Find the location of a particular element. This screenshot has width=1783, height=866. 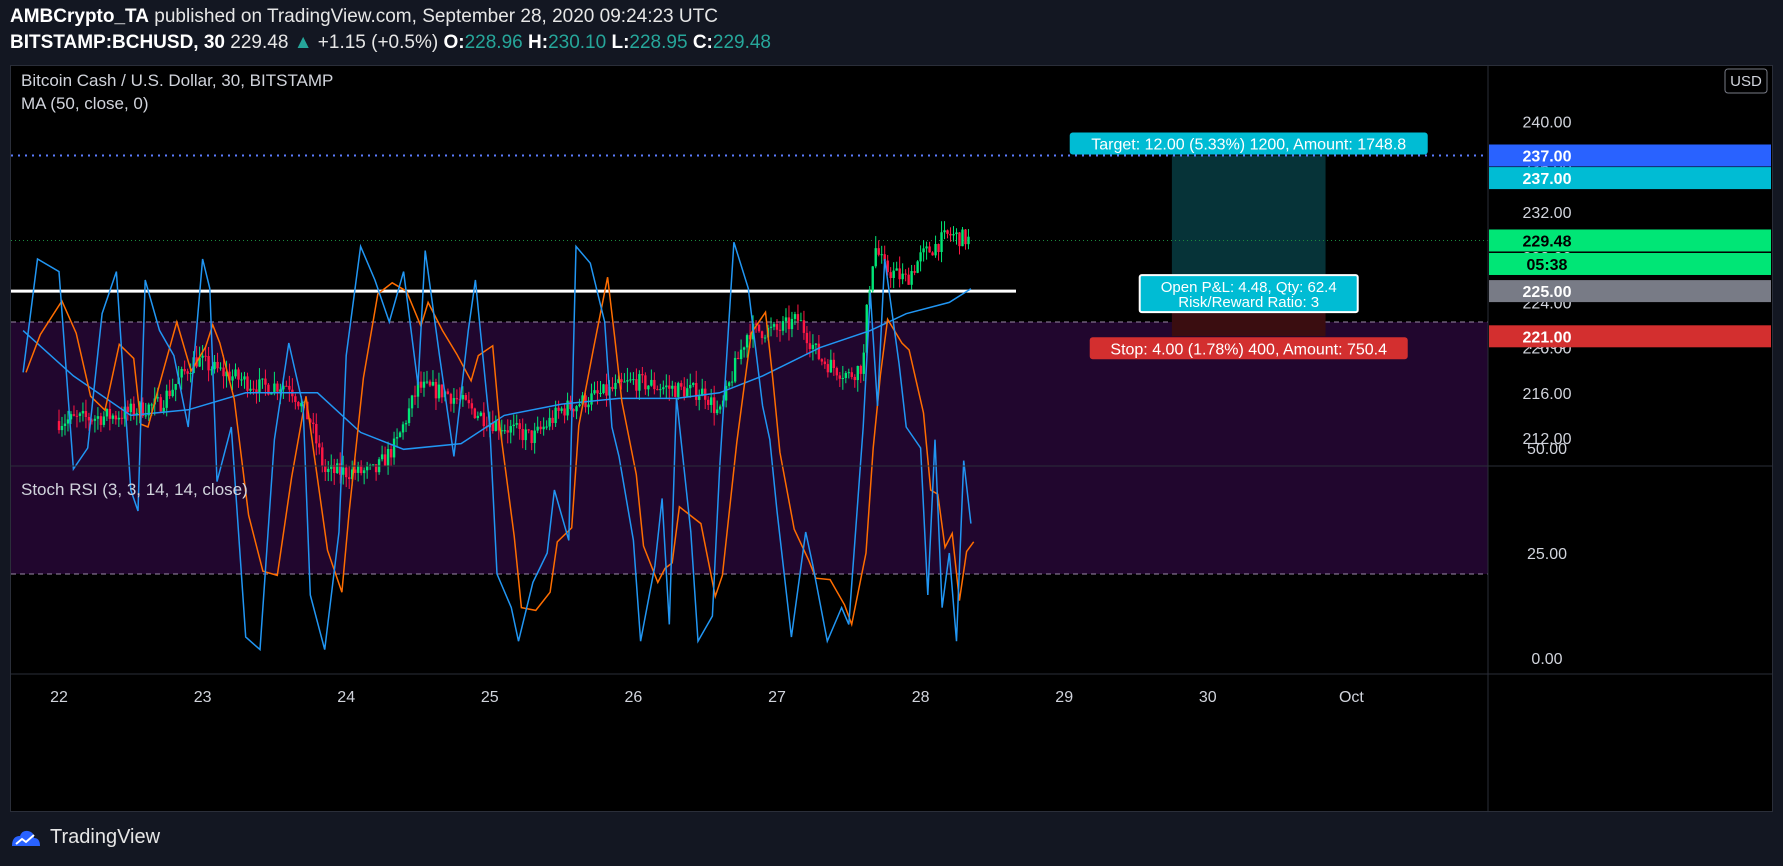

stoch-tick-label: 50.00 is located at coordinates (1547, 449).